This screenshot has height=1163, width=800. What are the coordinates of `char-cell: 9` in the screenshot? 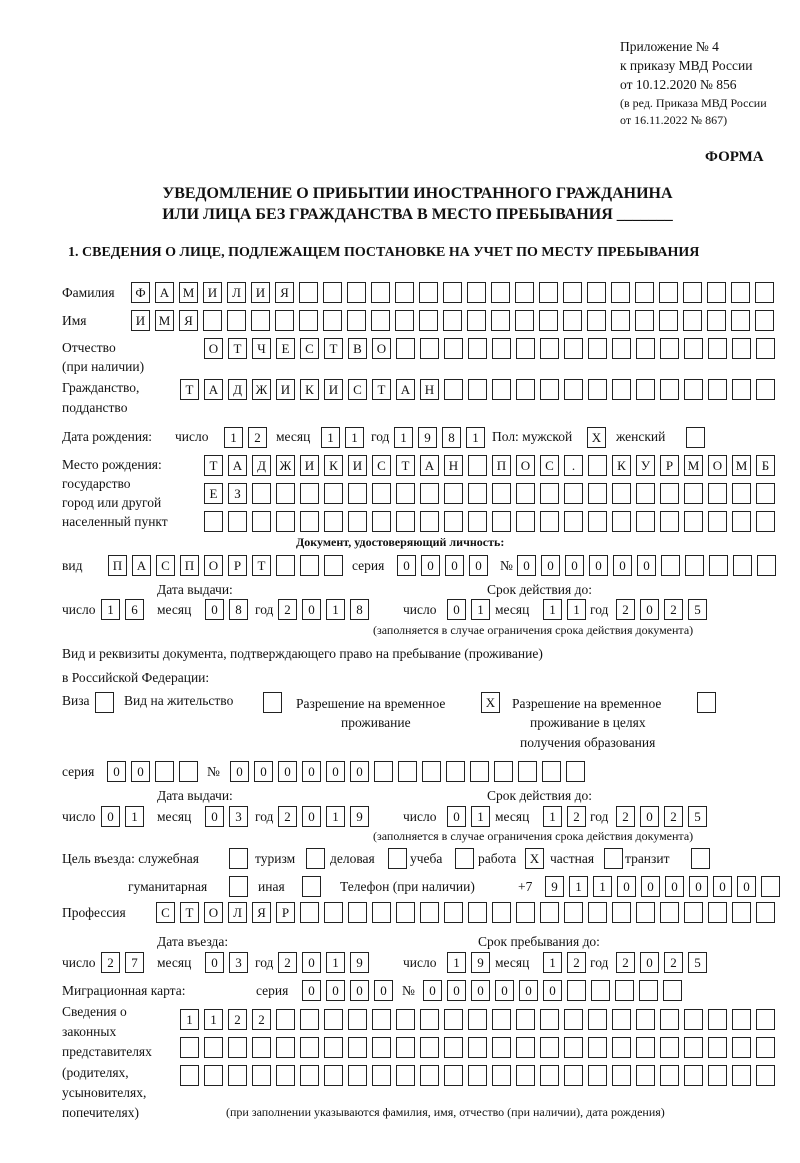 It's located at (427, 437).